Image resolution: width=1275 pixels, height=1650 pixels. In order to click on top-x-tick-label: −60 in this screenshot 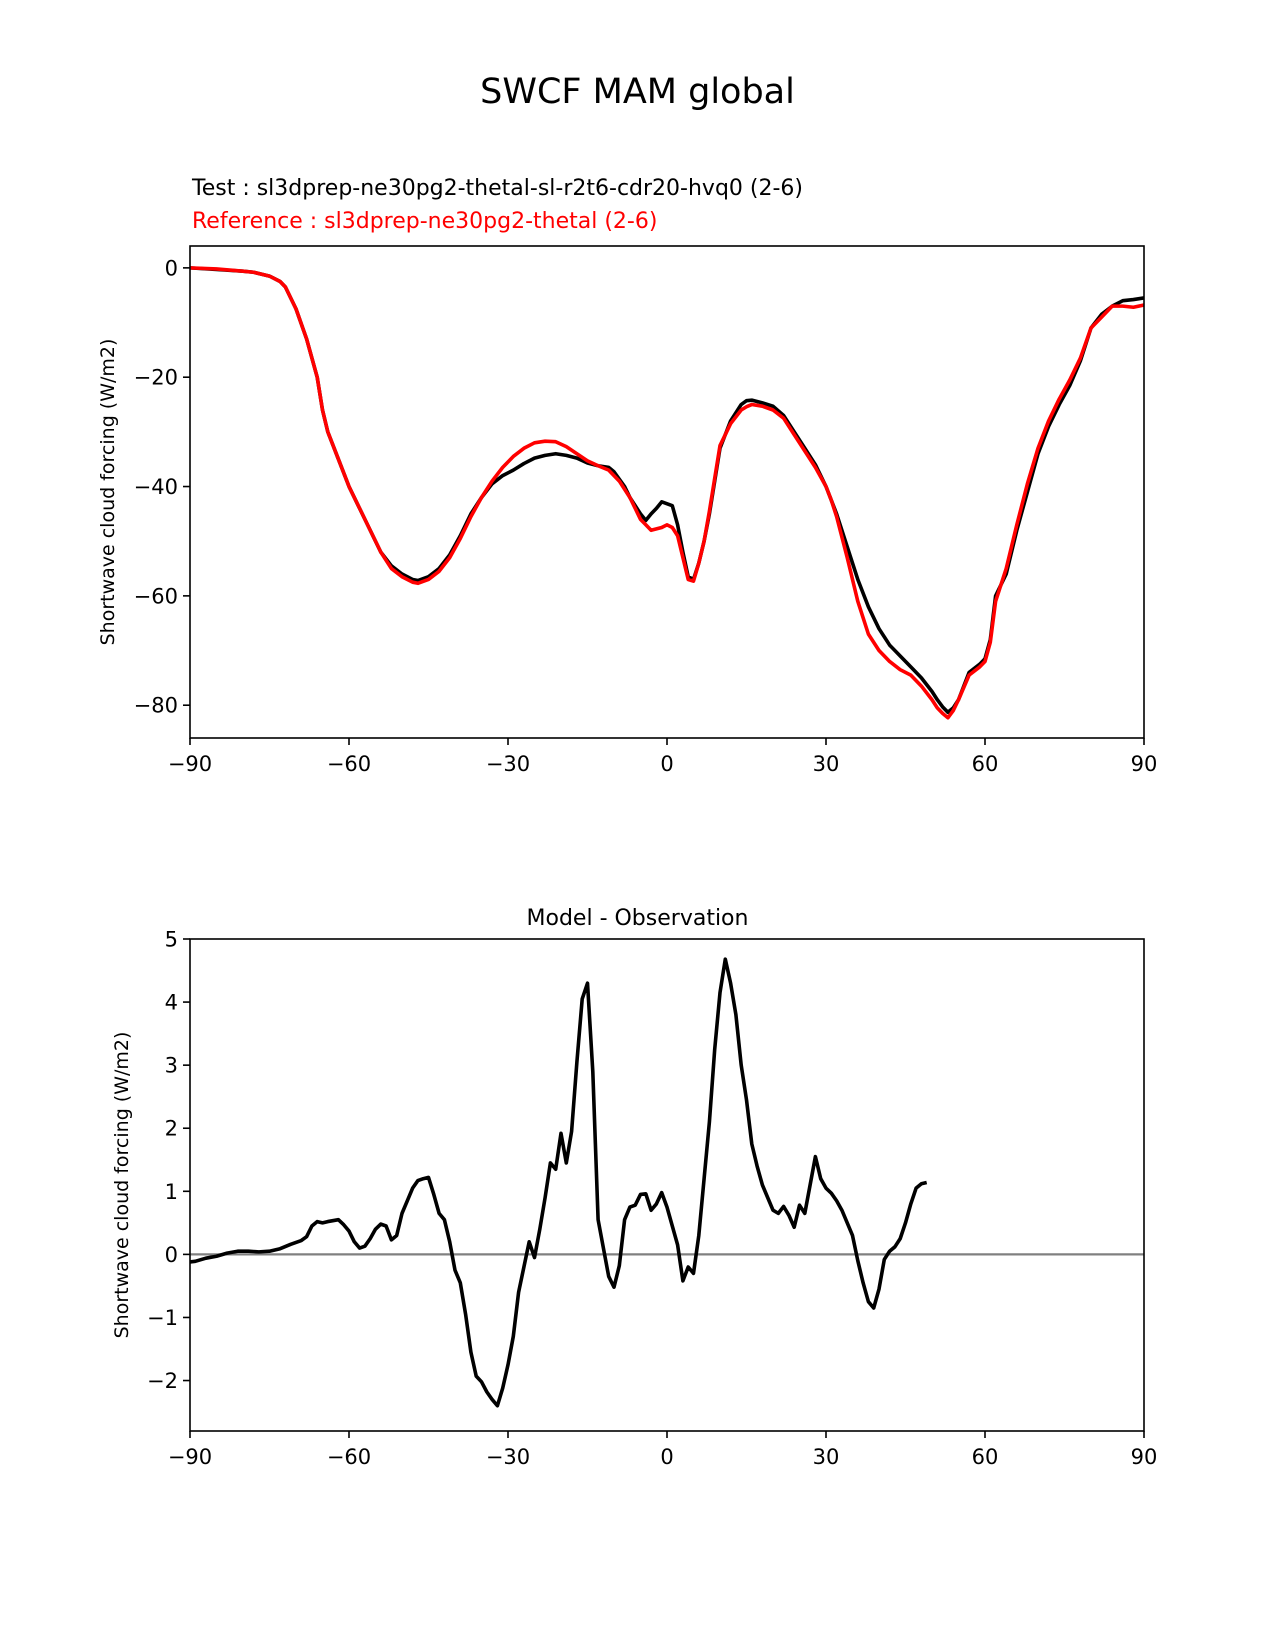, I will do `click(349, 764)`.